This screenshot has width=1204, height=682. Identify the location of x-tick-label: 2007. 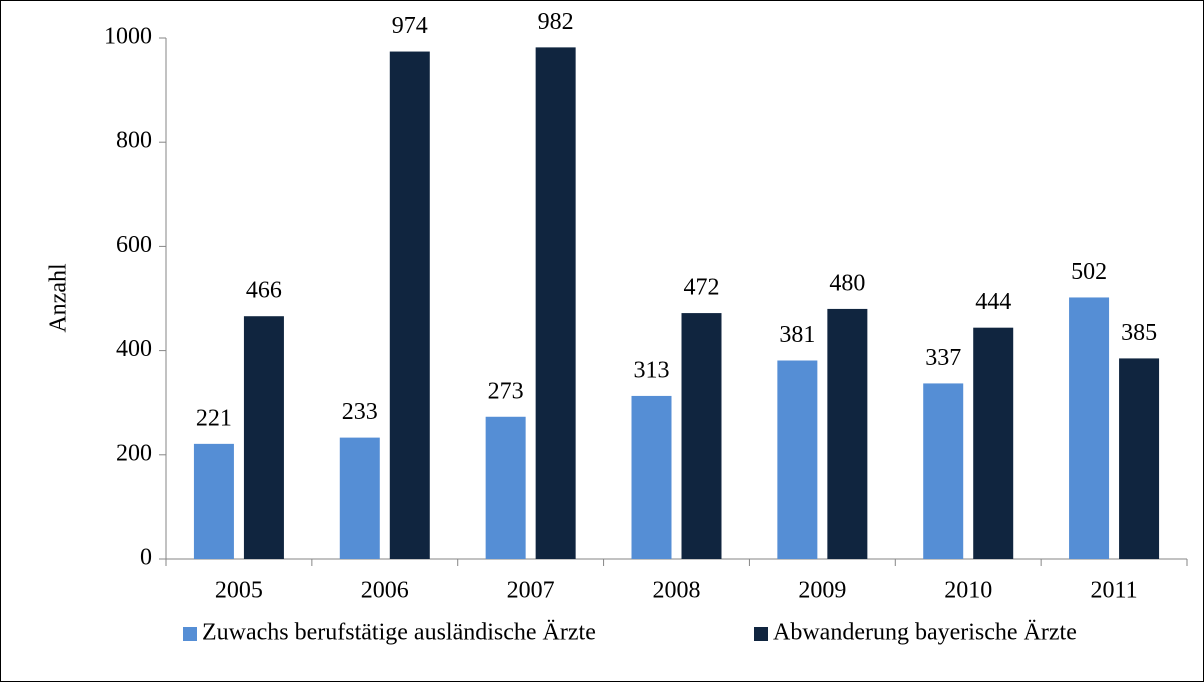
(531, 591).